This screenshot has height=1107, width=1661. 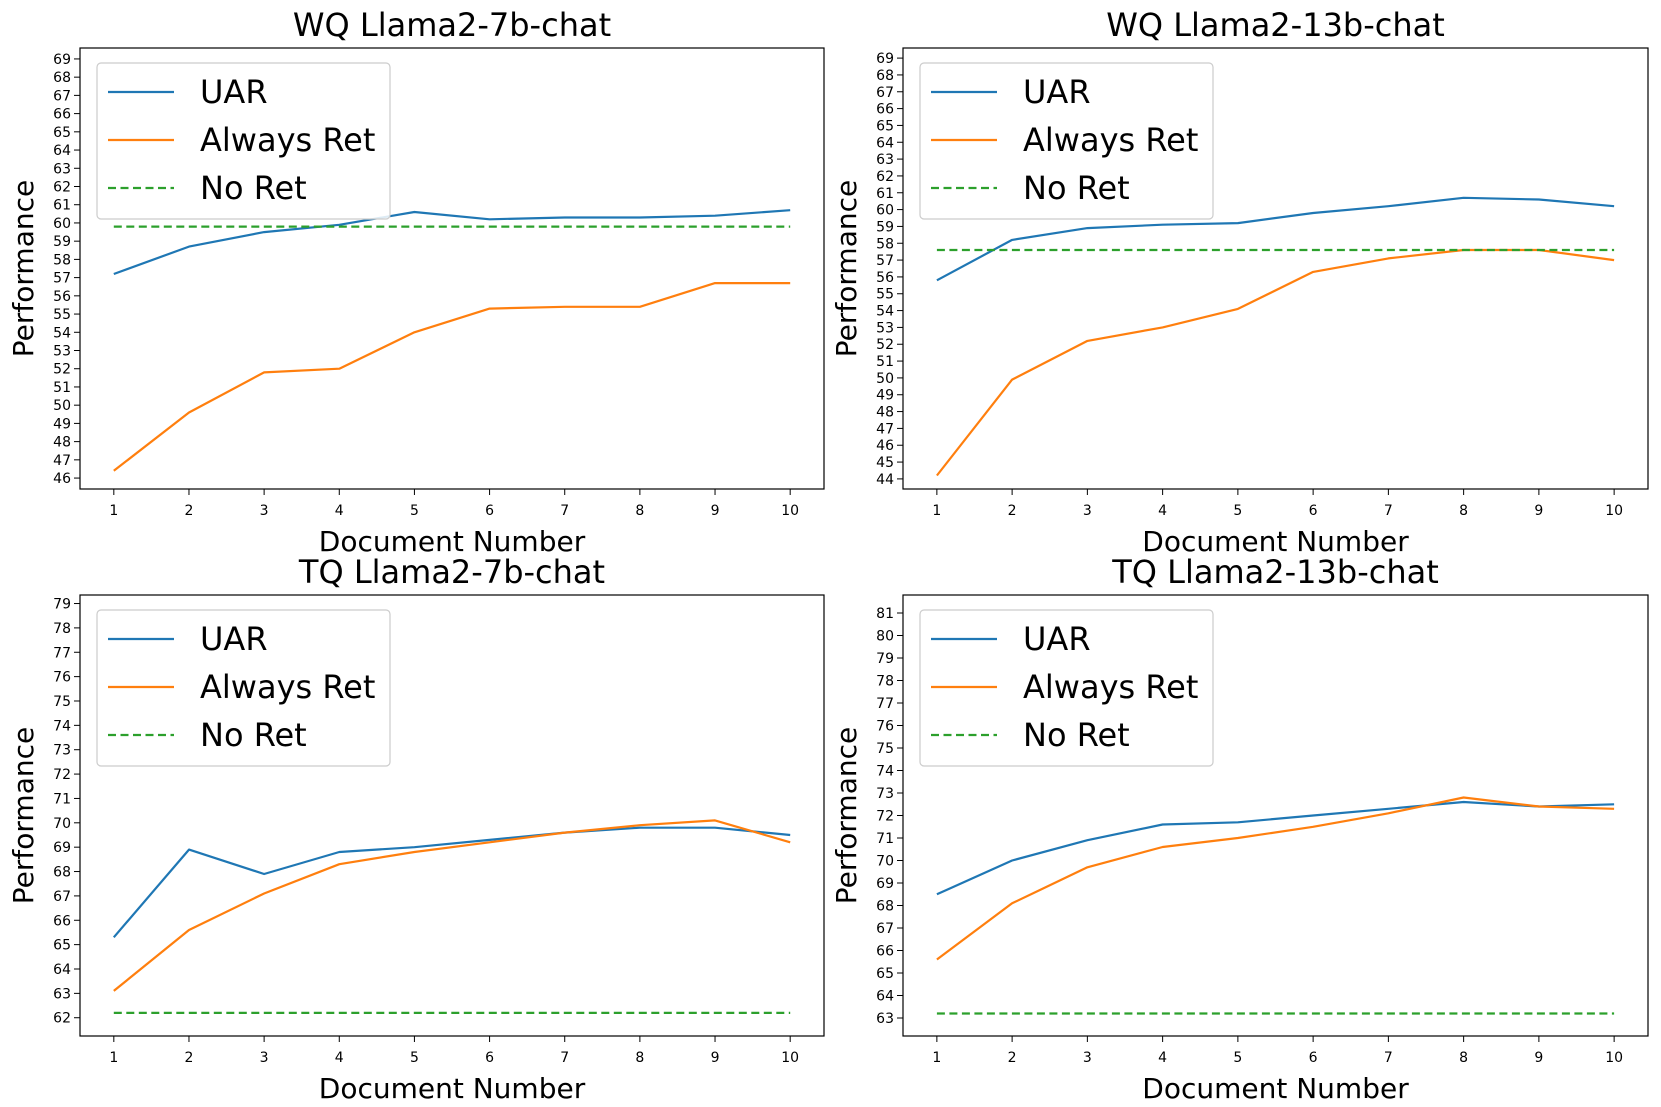 I want to click on y-tick-label: 56, so click(x=885, y=278).